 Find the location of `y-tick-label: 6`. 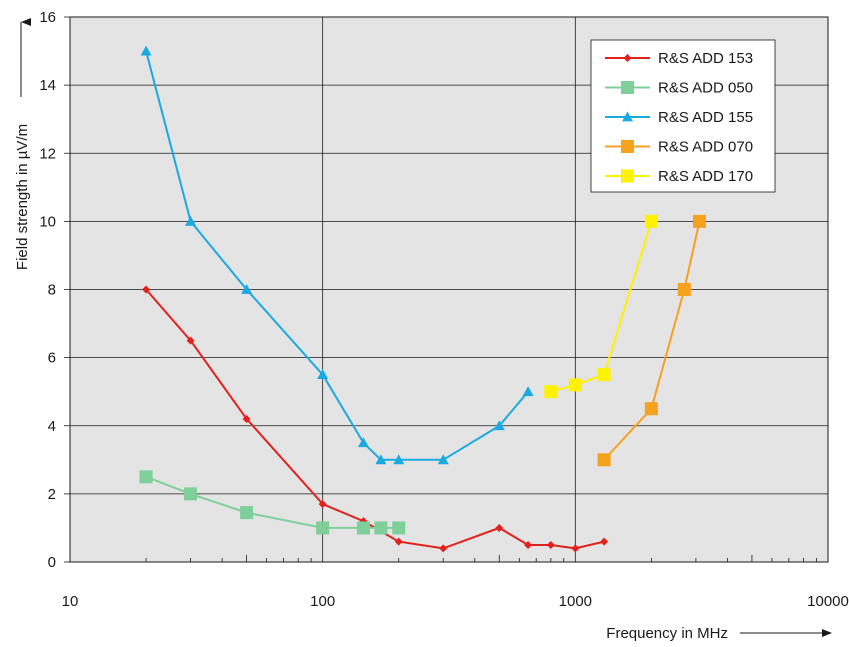

y-tick-label: 6 is located at coordinates (52, 358).